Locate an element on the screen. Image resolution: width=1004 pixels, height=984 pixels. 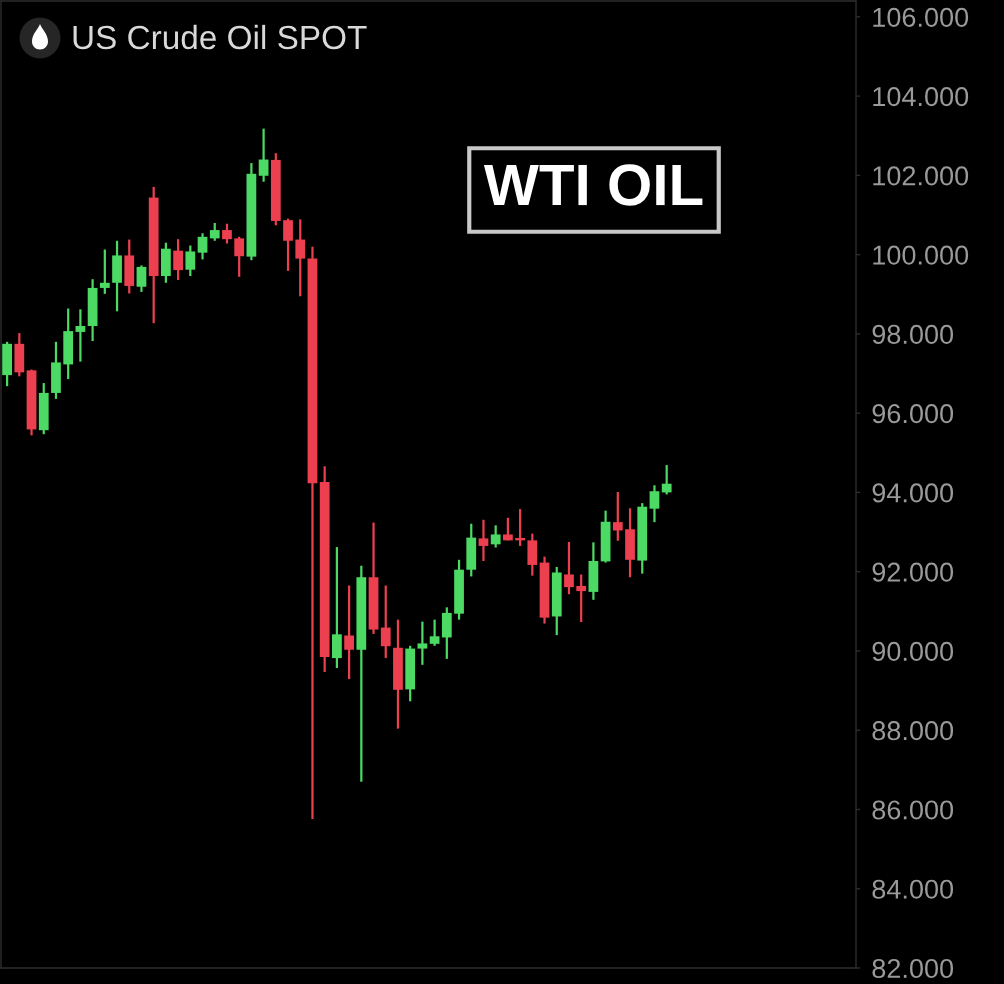
y-tick-label: 82.000 is located at coordinates (913, 968).